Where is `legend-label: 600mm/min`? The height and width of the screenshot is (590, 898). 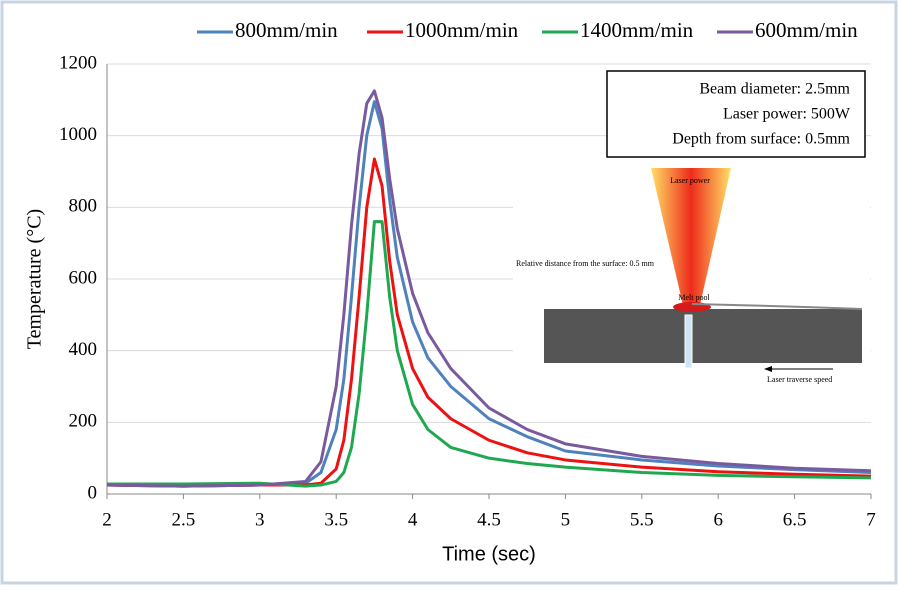
legend-label: 600mm/min is located at coordinates (806, 30).